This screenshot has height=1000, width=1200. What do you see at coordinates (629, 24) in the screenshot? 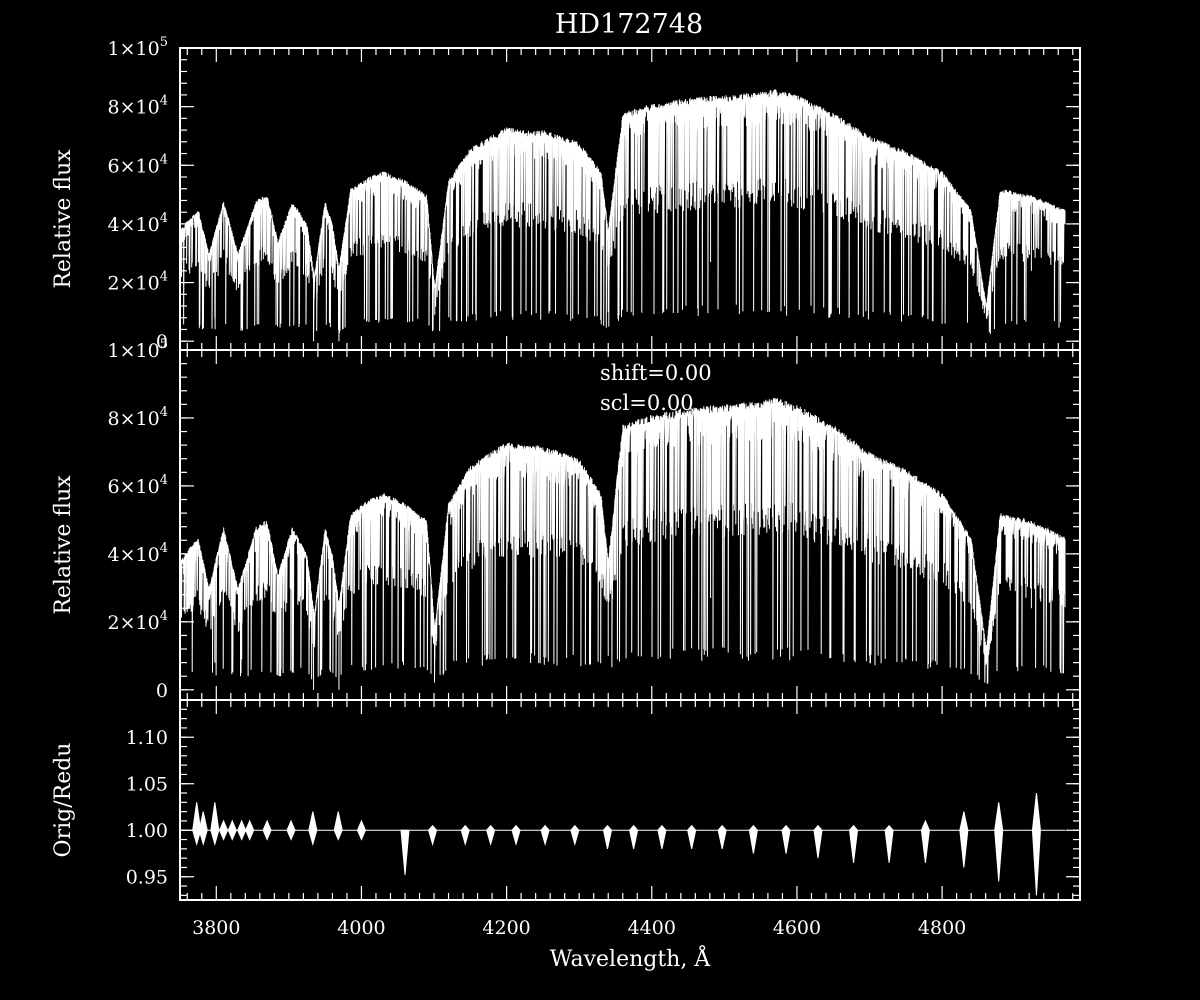
I see `chart-title: HD172748` at bounding box center [629, 24].